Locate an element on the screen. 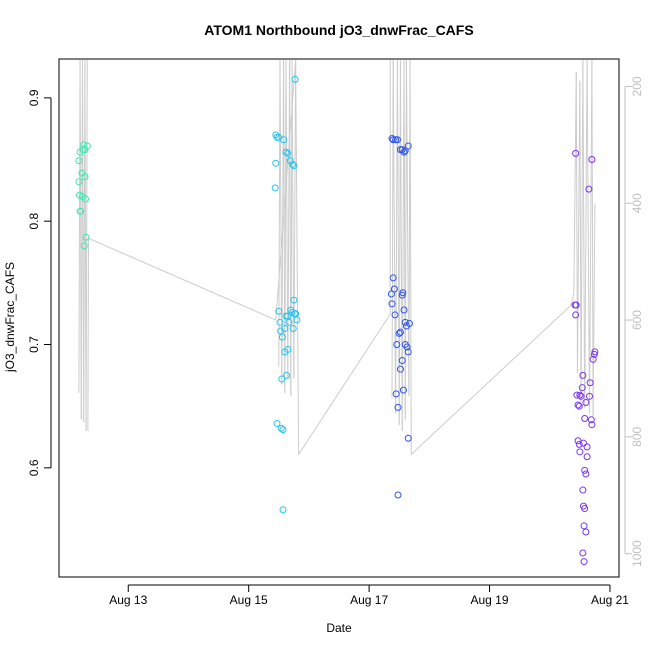  y-tick-label: 0.8 is located at coordinates (34, 221).